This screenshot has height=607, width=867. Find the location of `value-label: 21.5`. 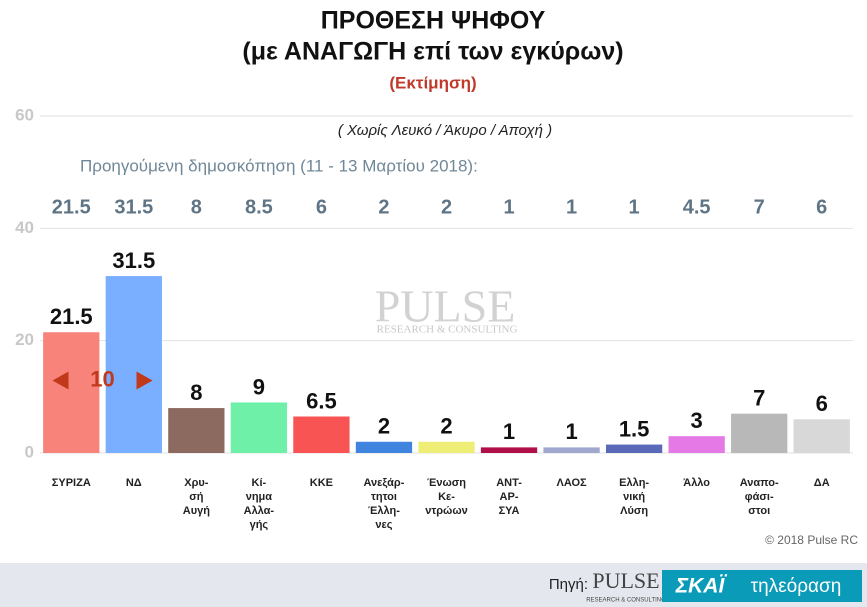

value-label: 21.5 is located at coordinates (71, 316).